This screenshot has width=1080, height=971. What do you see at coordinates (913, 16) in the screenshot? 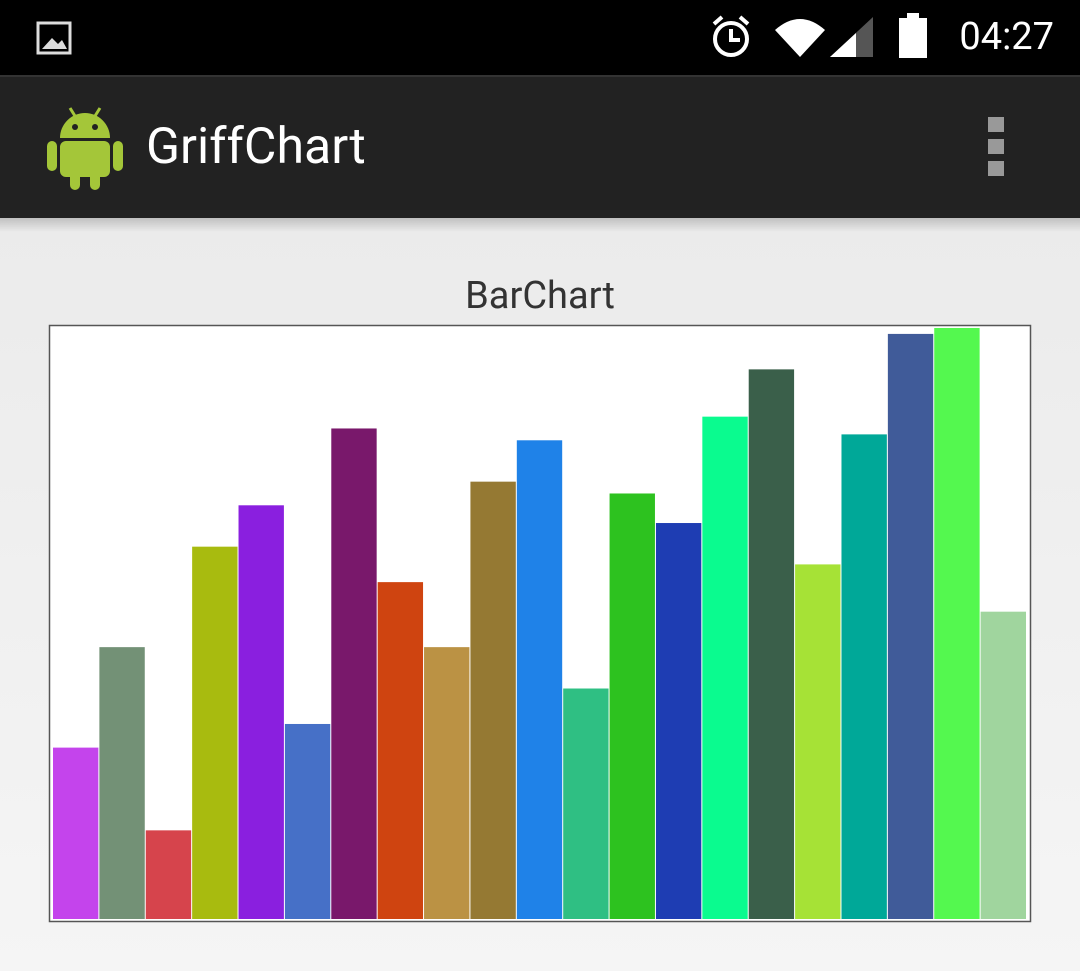
I see `battery-tip` at bounding box center [913, 16].